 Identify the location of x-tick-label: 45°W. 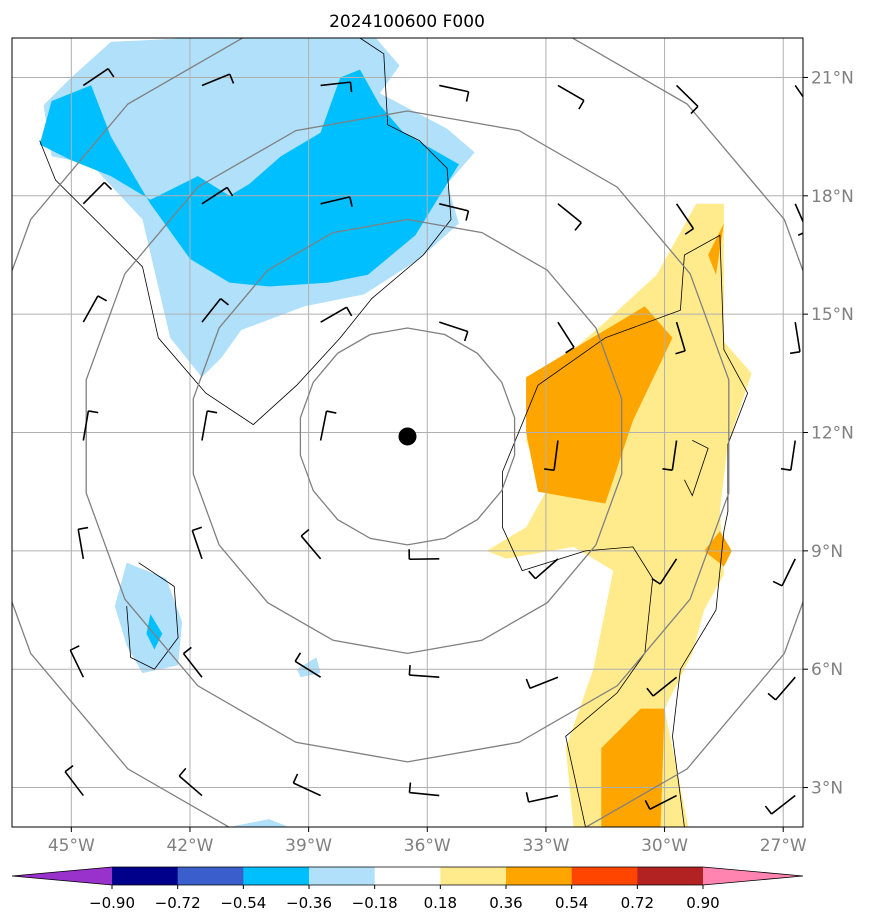
(71, 846).